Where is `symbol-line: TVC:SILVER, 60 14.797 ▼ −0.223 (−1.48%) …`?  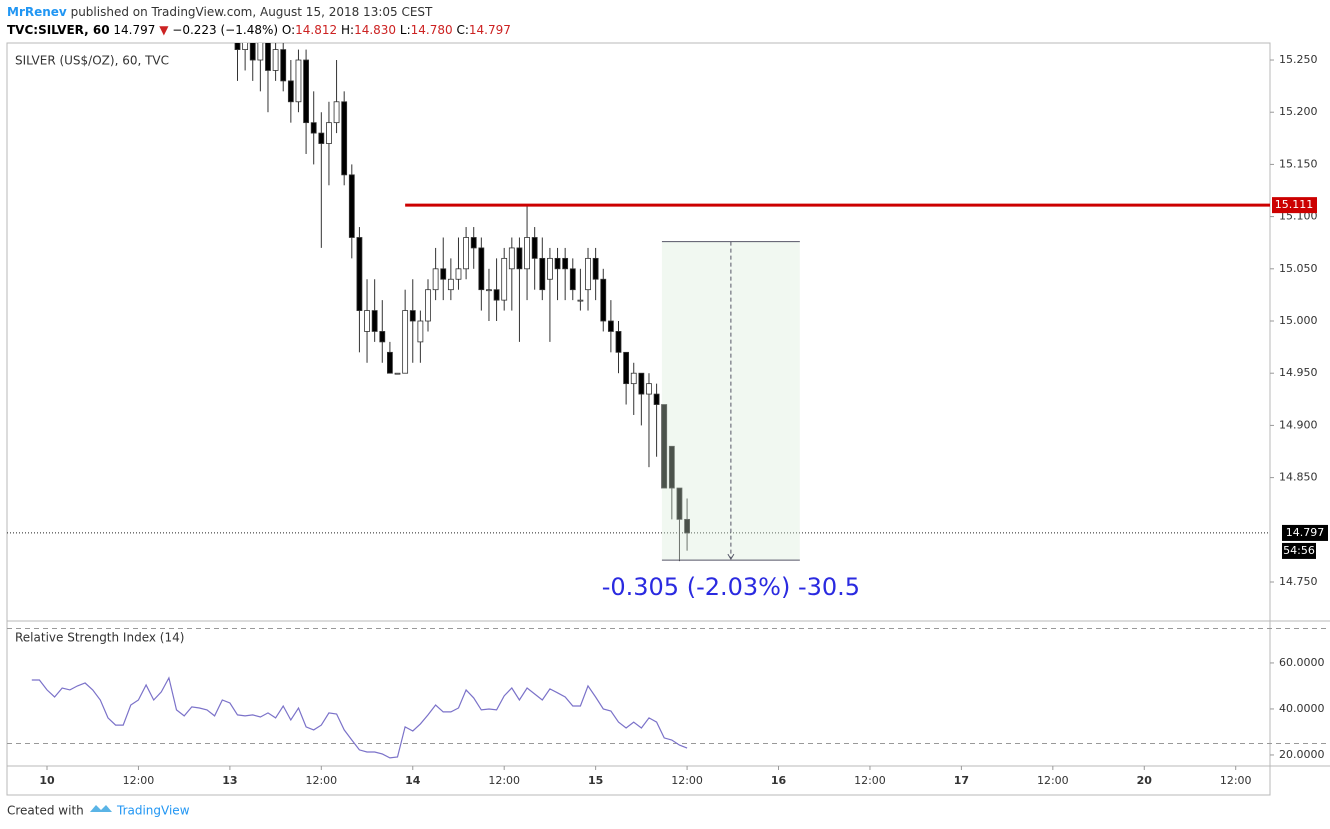 symbol-line: TVC:SILVER, 60 14.797 ▼ −0.223 (−1.48%) … is located at coordinates (259, 30).